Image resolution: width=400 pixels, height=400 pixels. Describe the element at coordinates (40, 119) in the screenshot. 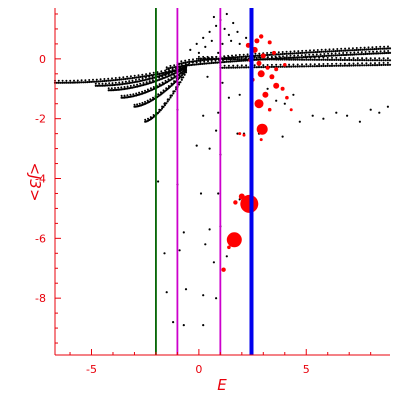

I see `y-tick-label: -2` at that location.